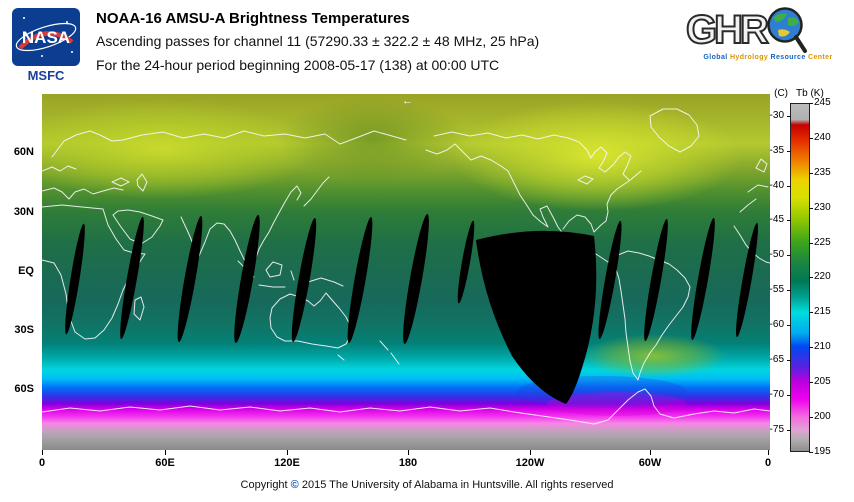 Image resolution: width=854 pixels, height=502 pixels. What do you see at coordinates (772, 115) in the screenshot?
I see `celsius-tick-label: -30` at bounding box center [772, 115].